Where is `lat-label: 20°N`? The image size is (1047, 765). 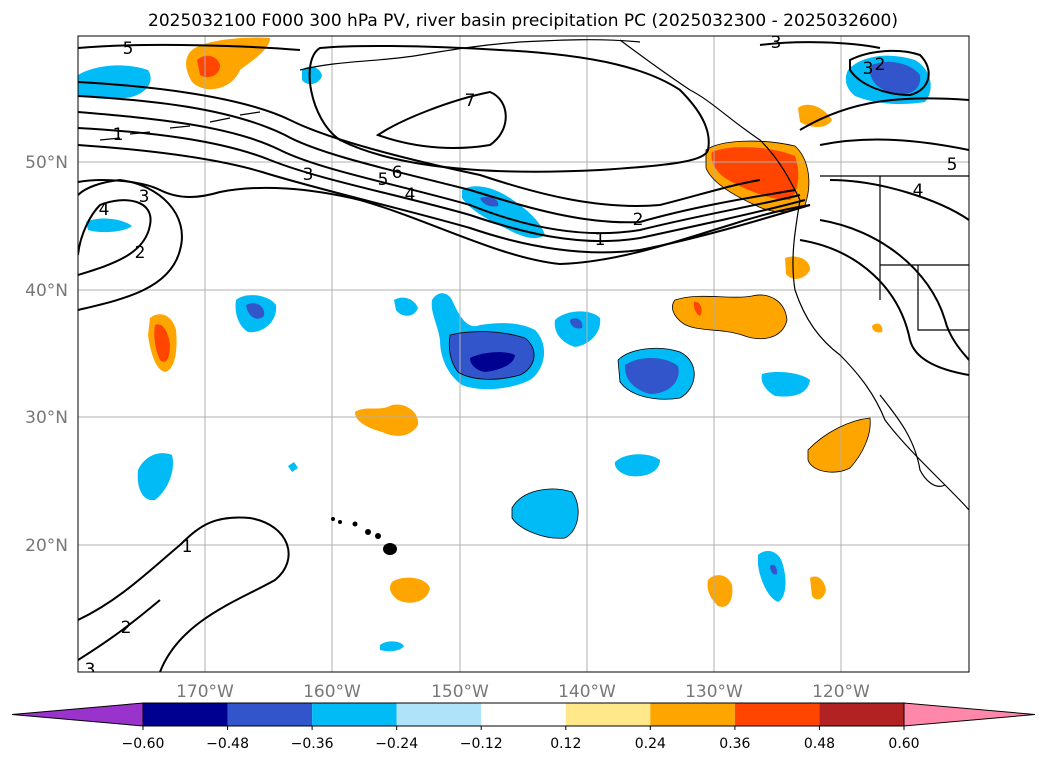
lat-label: 20°N is located at coordinates (46, 546).